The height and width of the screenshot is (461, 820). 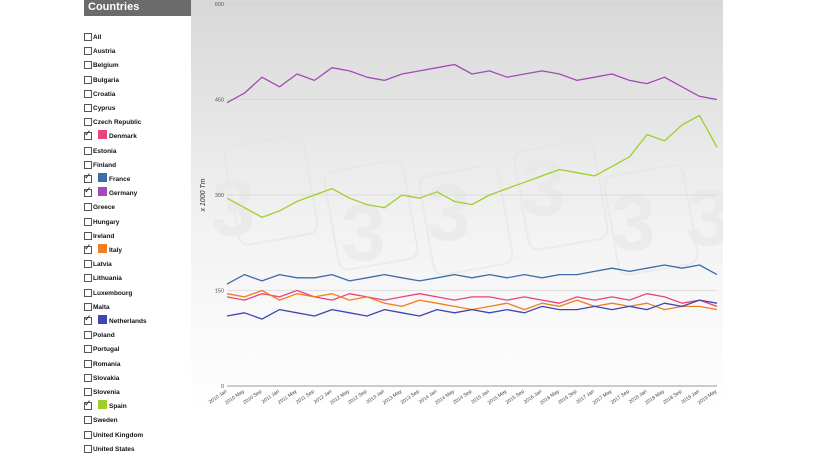 I want to click on country-item-malta: Malta, so click(x=97, y=304).